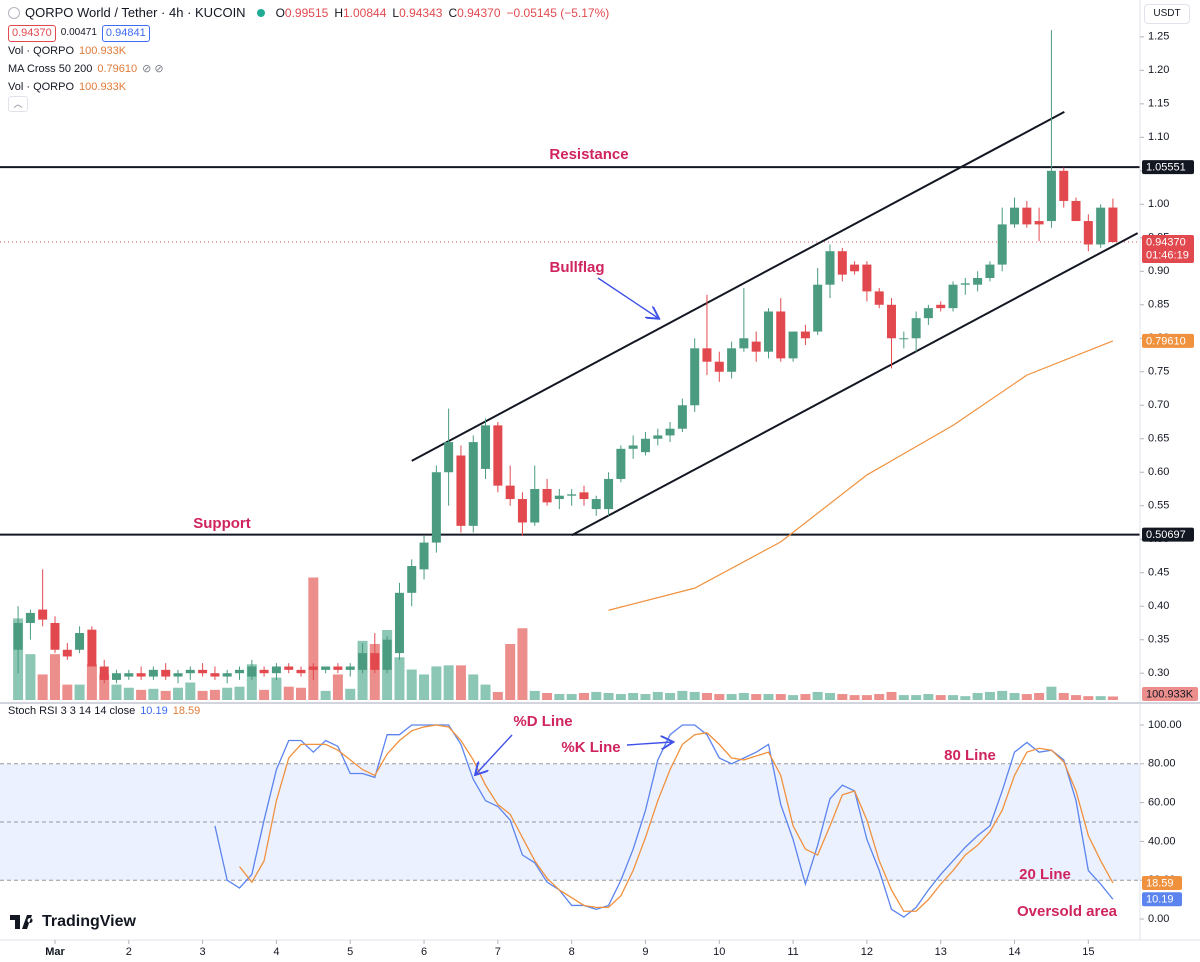  I want to click on stoch-tag-bg, so click(1162, 899).